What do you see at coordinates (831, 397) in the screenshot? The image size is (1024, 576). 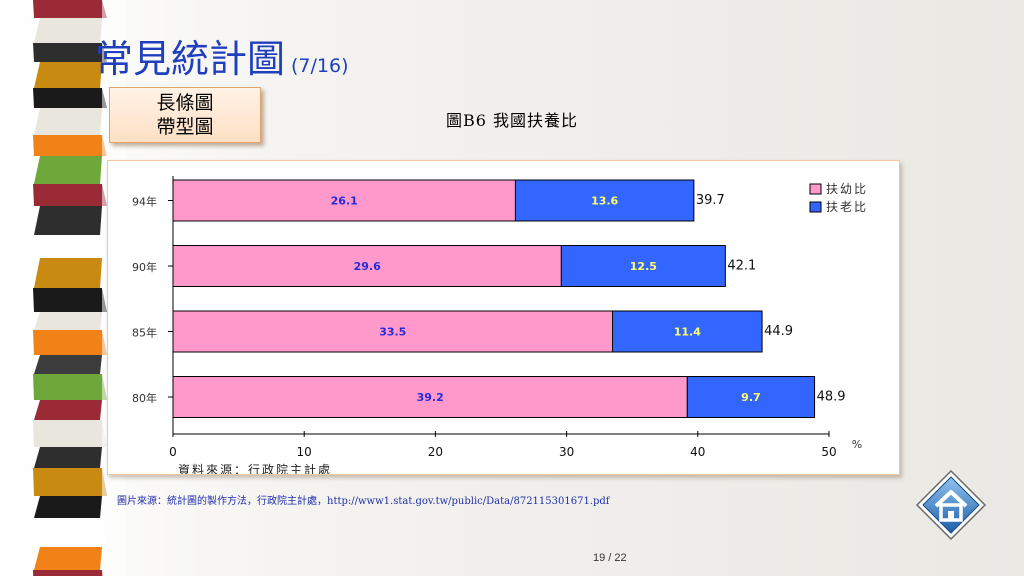 I see `total-label-4: 48.9` at bounding box center [831, 397].